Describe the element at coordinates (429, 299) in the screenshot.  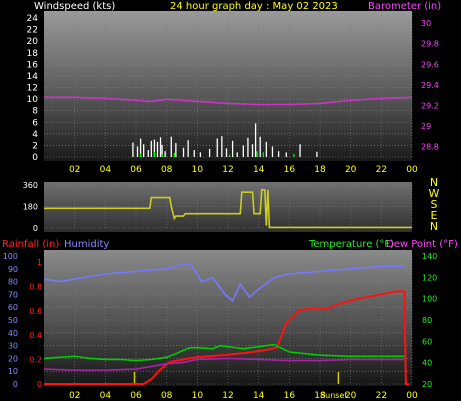
I see `temperature-tick-label: 100` at that location.